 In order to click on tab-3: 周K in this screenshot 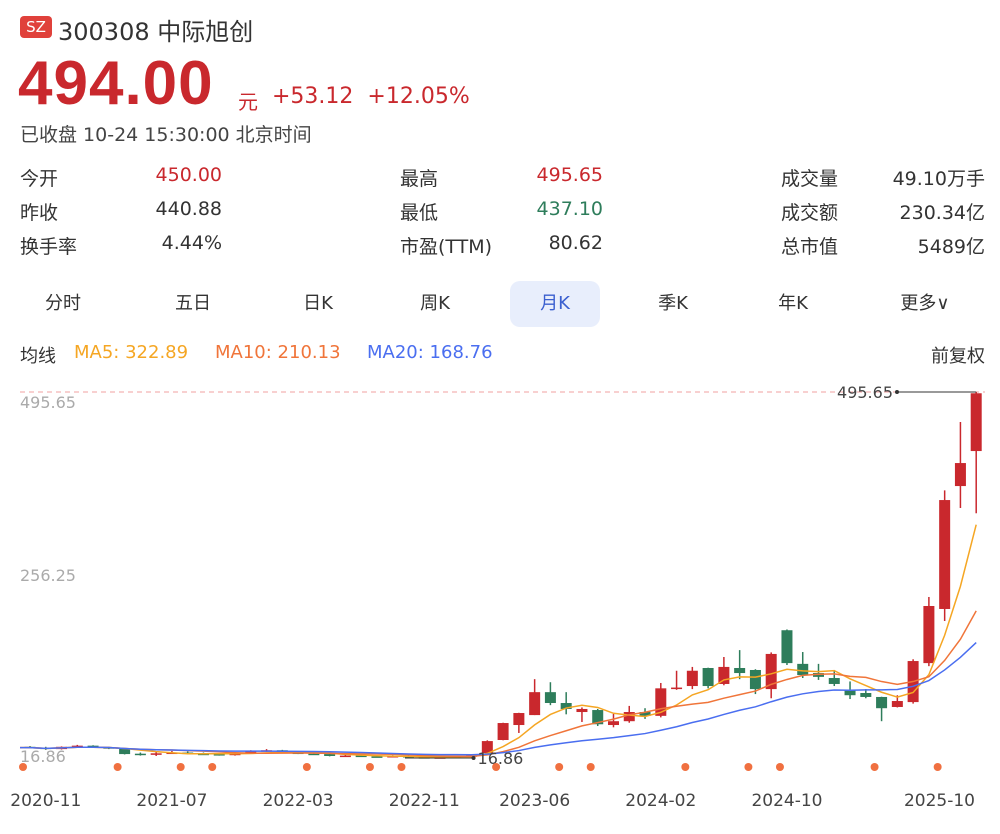, I will do `click(435, 303)`.